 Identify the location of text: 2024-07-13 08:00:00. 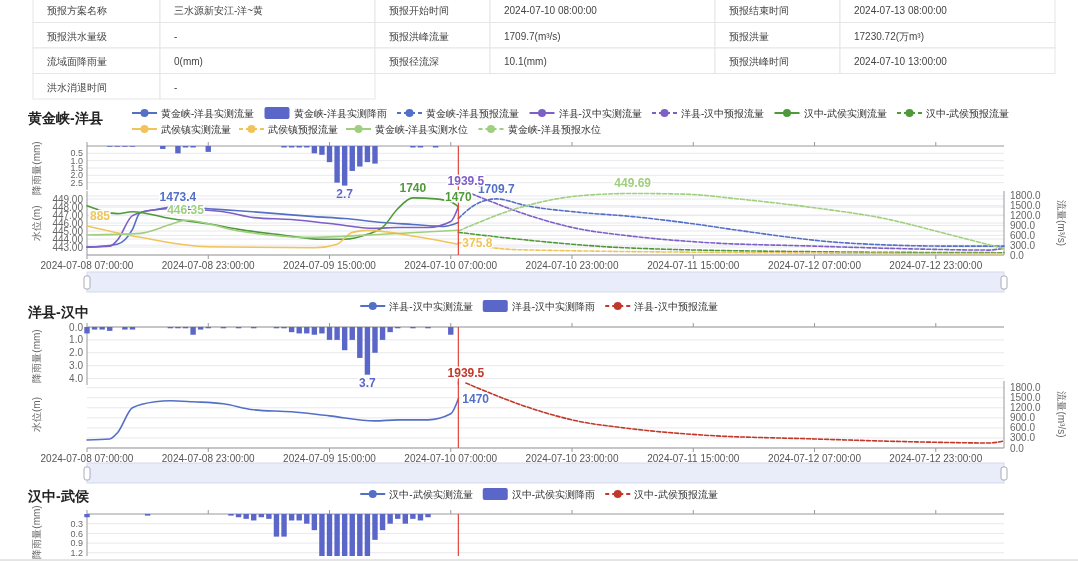
(901, 10).